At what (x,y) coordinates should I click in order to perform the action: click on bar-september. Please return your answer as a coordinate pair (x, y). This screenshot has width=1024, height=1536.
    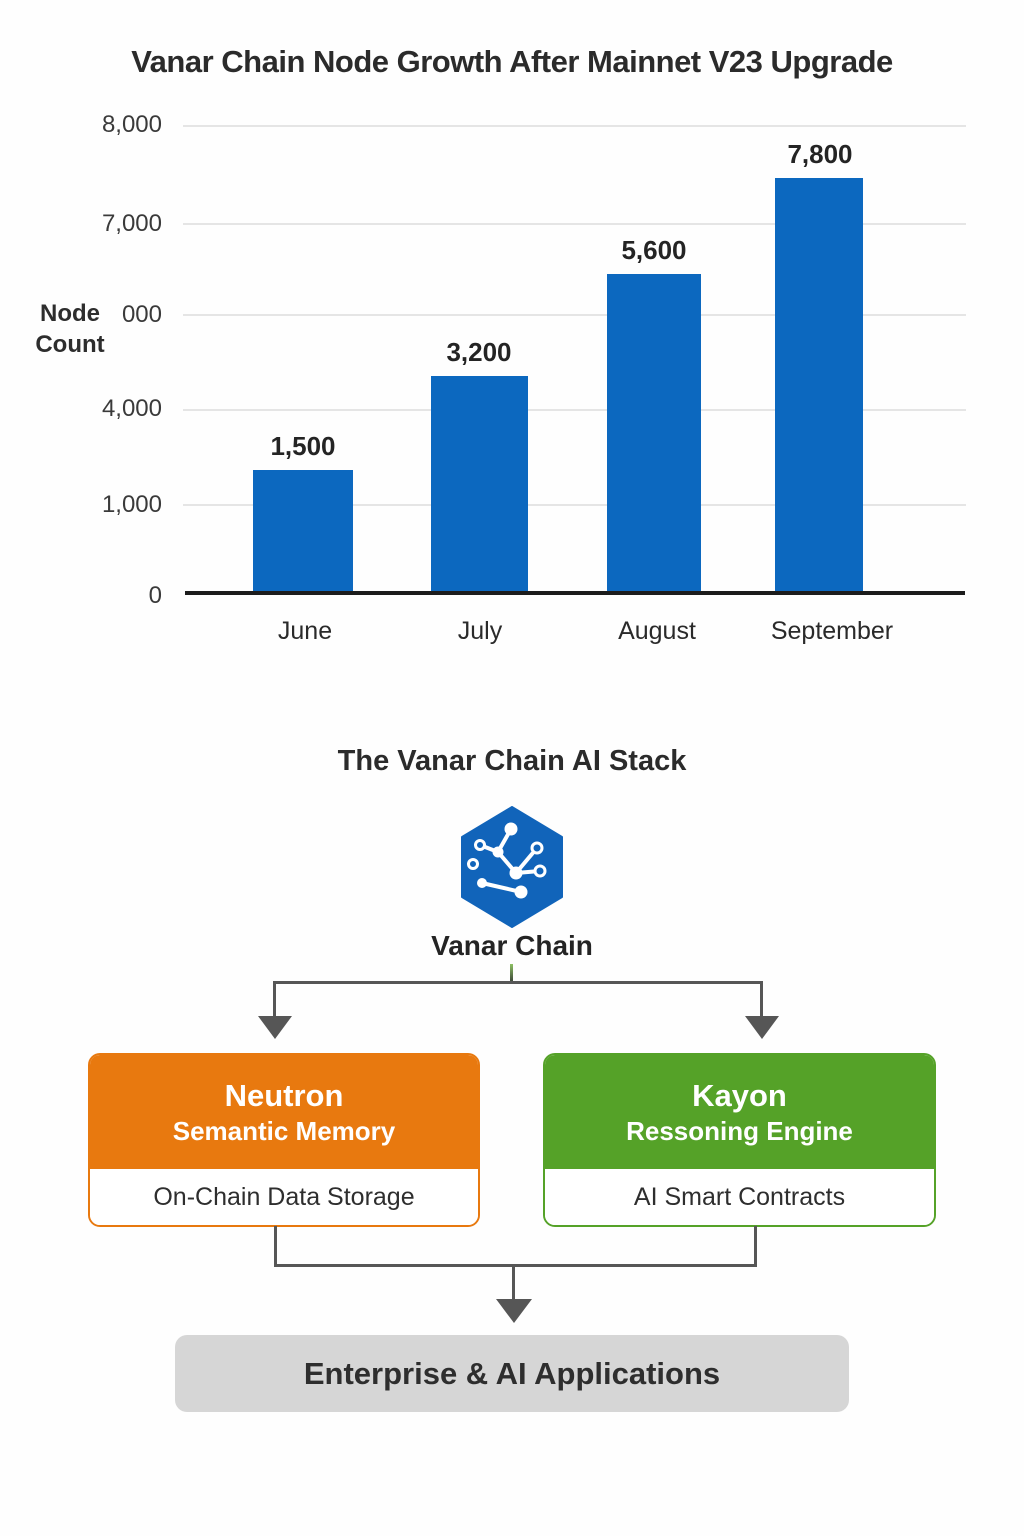
    Looking at the image, I should click on (819, 384).